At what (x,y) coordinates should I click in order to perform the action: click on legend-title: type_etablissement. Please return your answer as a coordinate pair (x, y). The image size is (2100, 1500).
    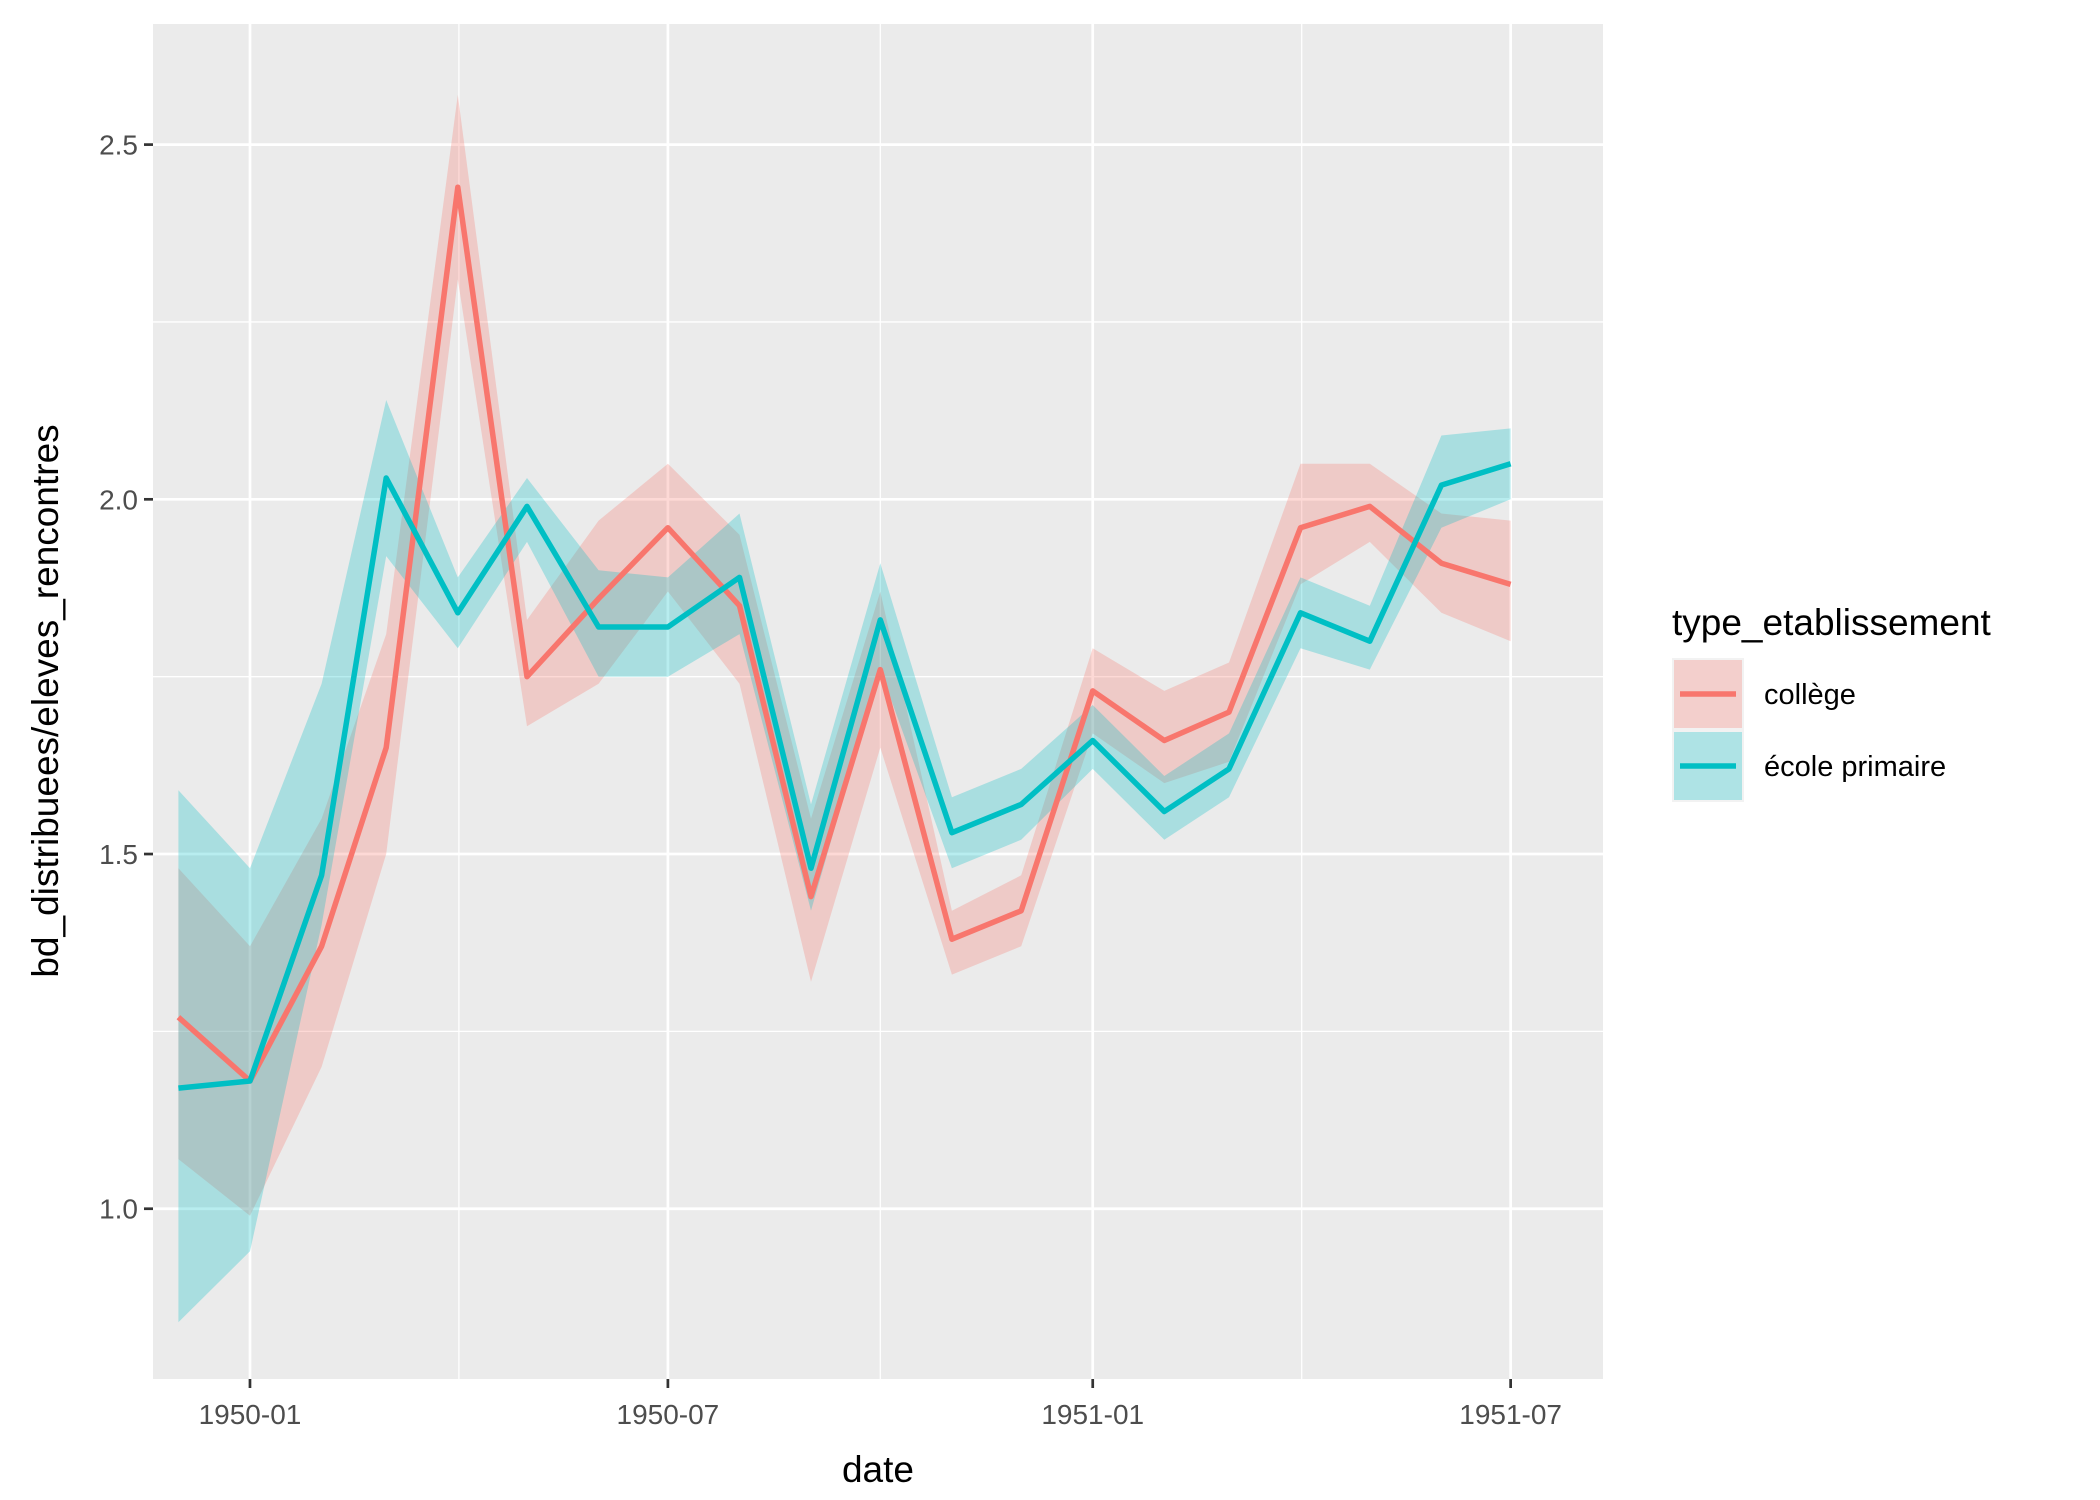
    Looking at the image, I should click on (1832, 622).